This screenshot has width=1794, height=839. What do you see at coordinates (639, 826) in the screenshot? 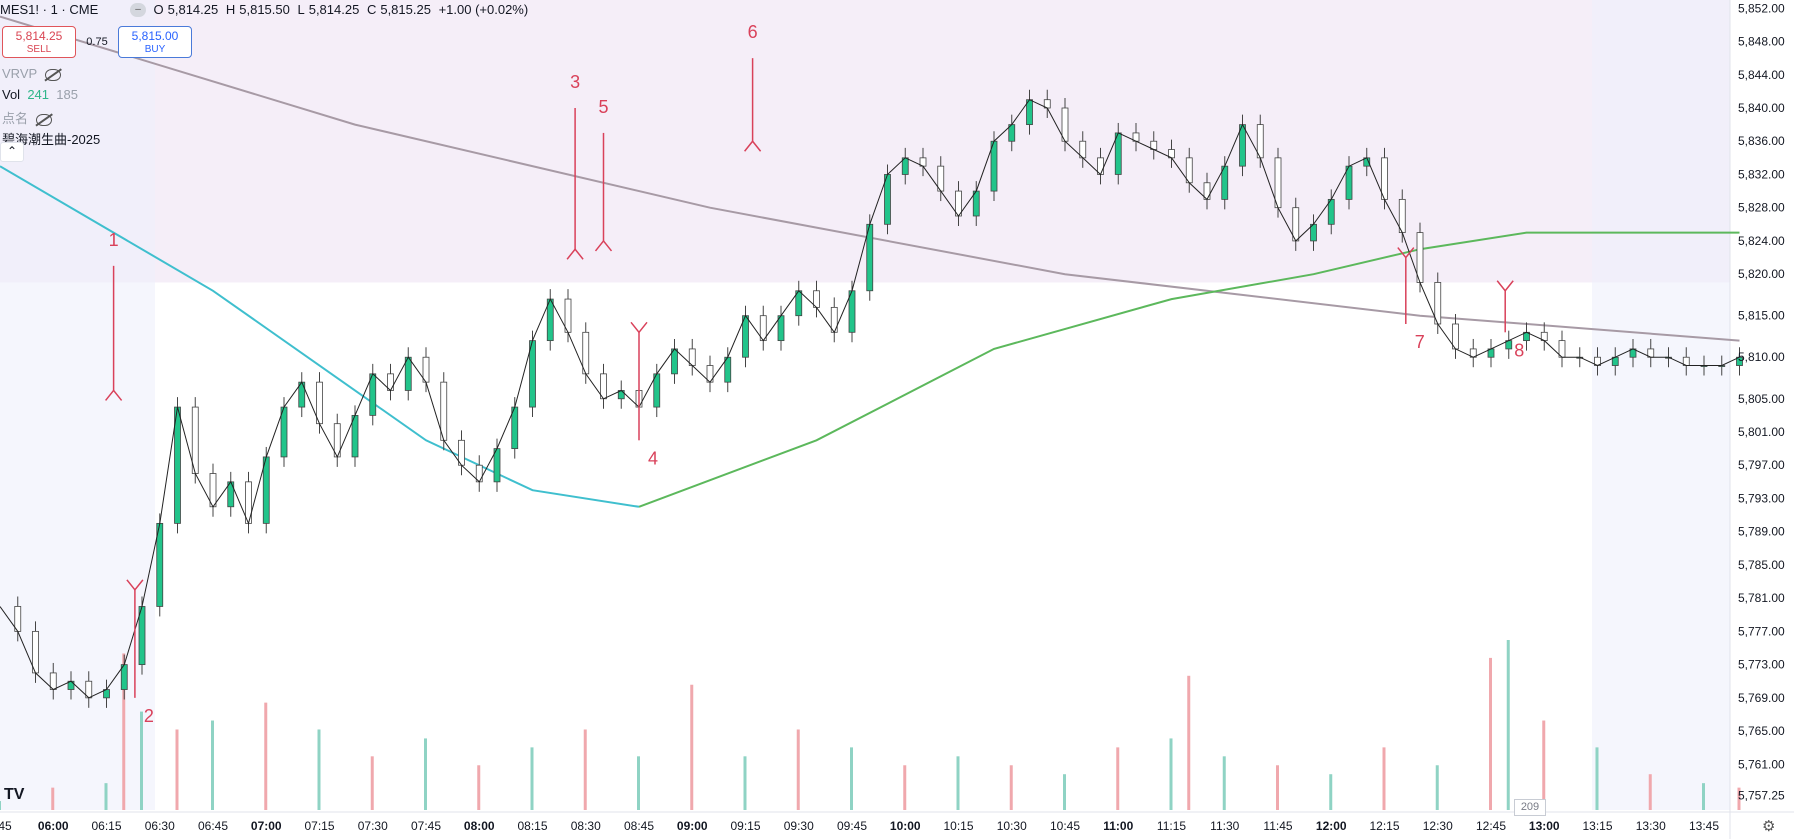
I see `x-tick-label: 08:45` at bounding box center [639, 826].